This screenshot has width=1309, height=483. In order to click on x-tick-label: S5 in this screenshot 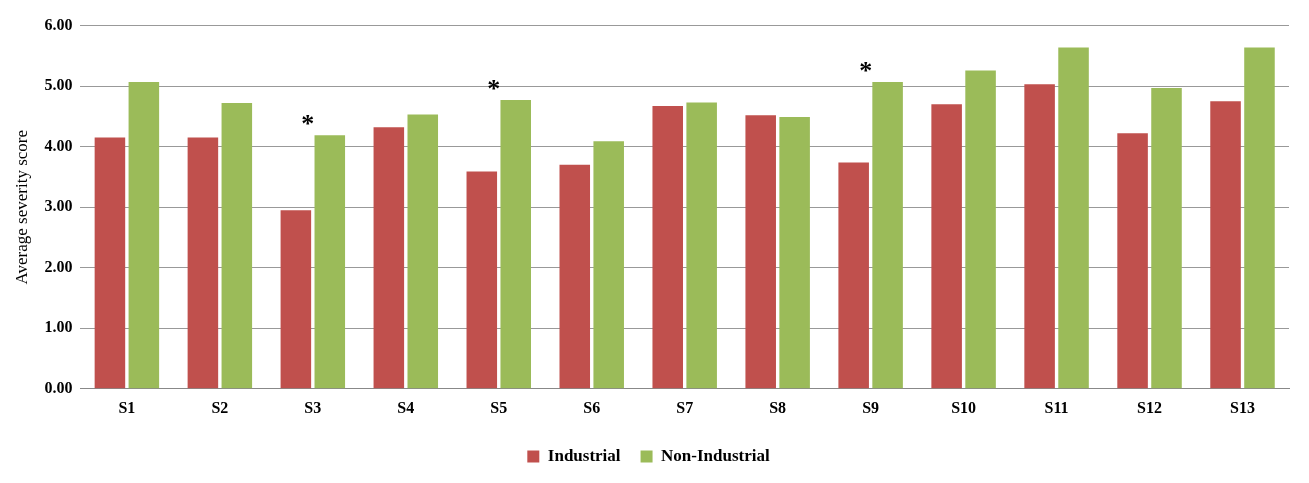, I will do `click(499, 407)`.